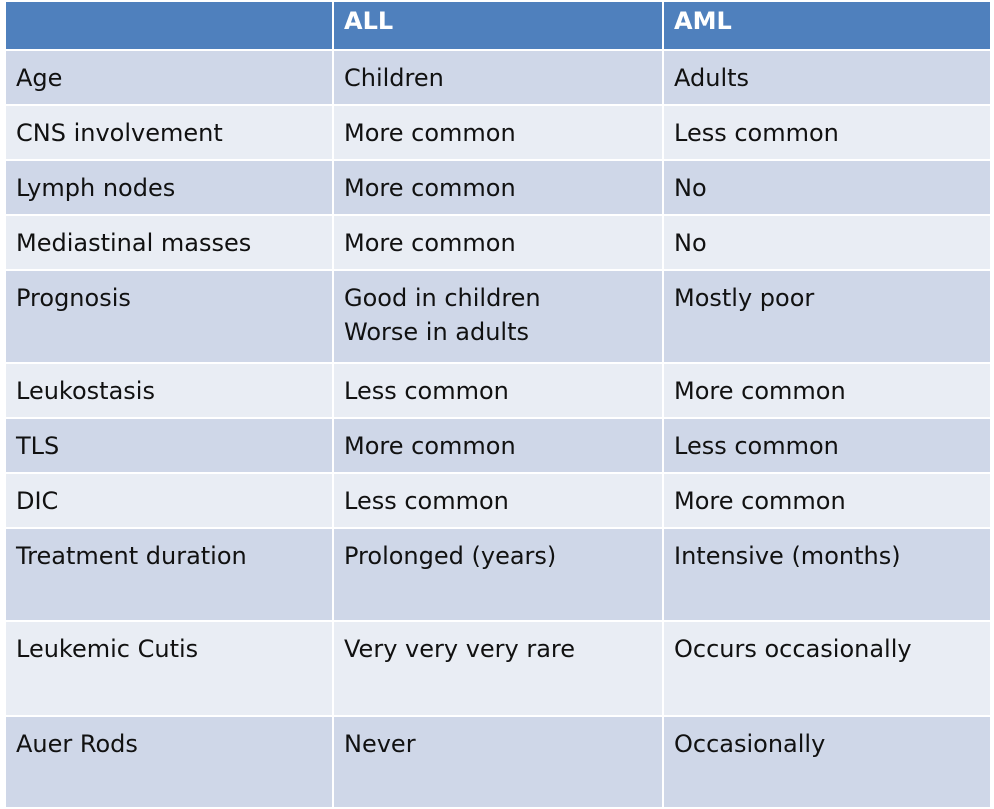  Describe the element at coordinates (169, 316) in the screenshot. I see `row-feature: Prognosis` at that location.